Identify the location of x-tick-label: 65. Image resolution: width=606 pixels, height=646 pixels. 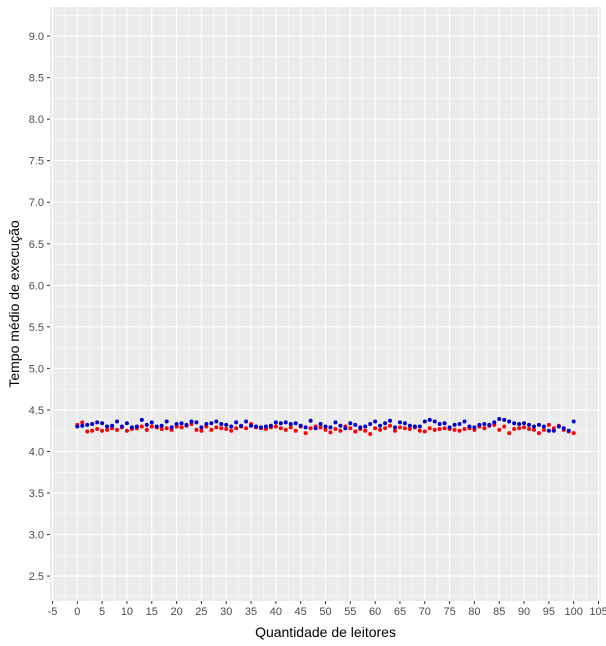
(400, 612).